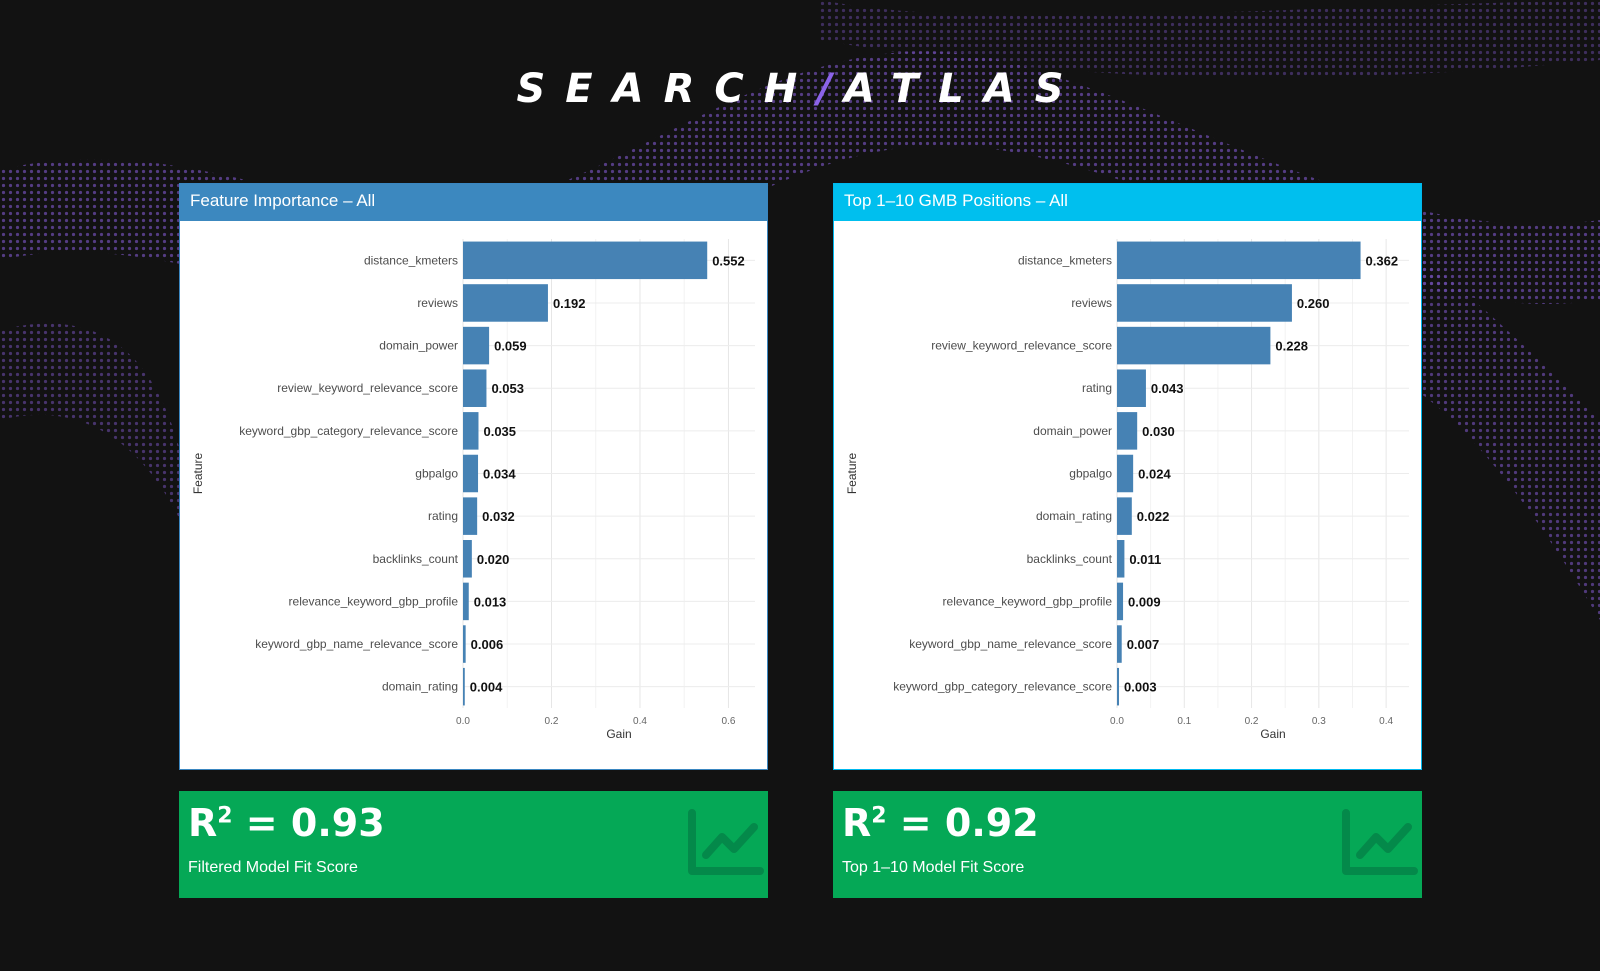  What do you see at coordinates (963, 89) in the screenshot?
I see `logo-text-right: ATLAS` at bounding box center [963, 89].